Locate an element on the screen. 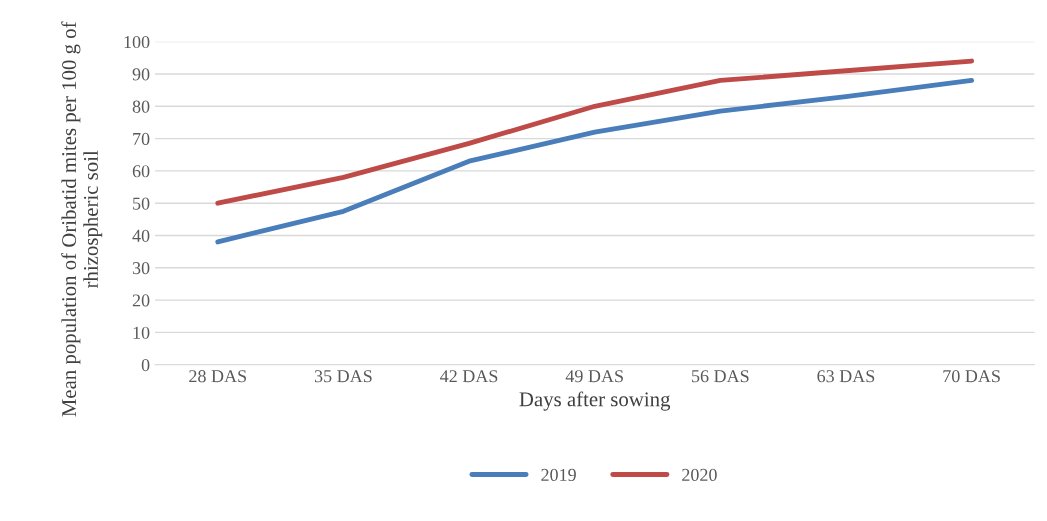 The height and width of the screenshot is (521, 1047). y-axis-title: Mean population of Oribatid mites per 100 g of rhizospheric soil is located at coordinates (82, 219).